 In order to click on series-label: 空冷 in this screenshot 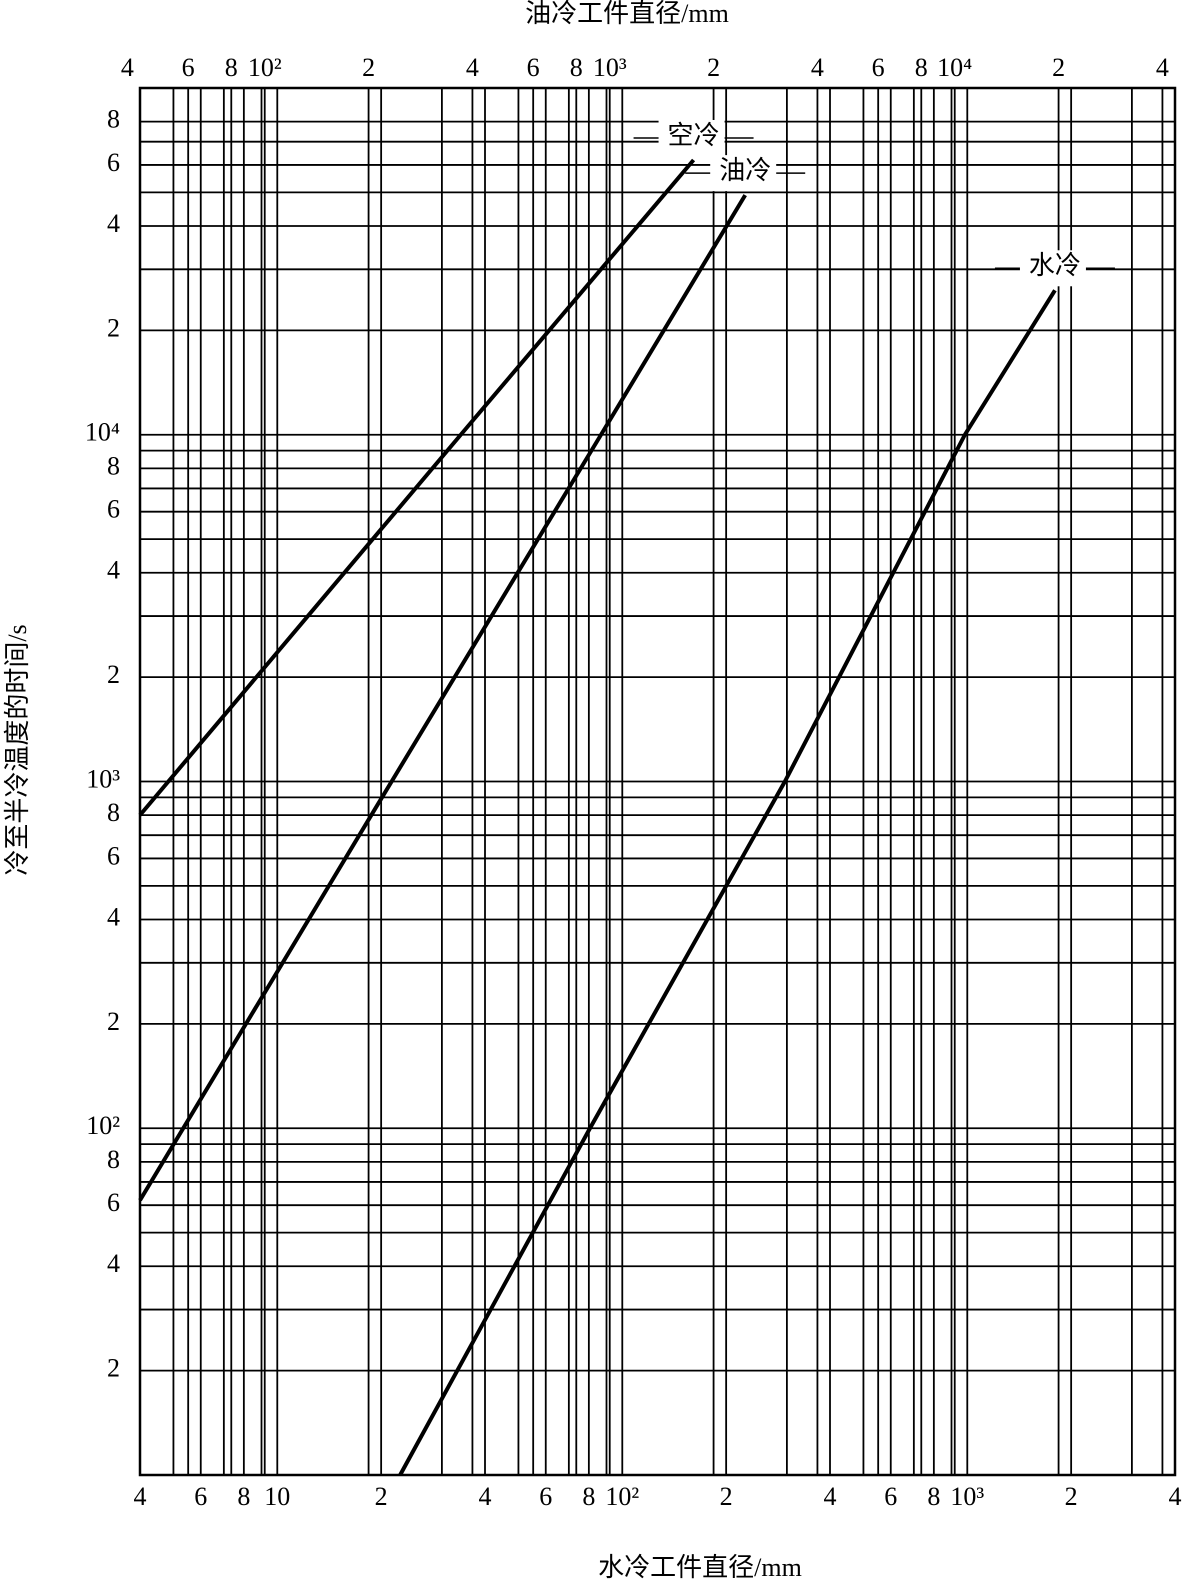, I will do `click(694, 135)`.